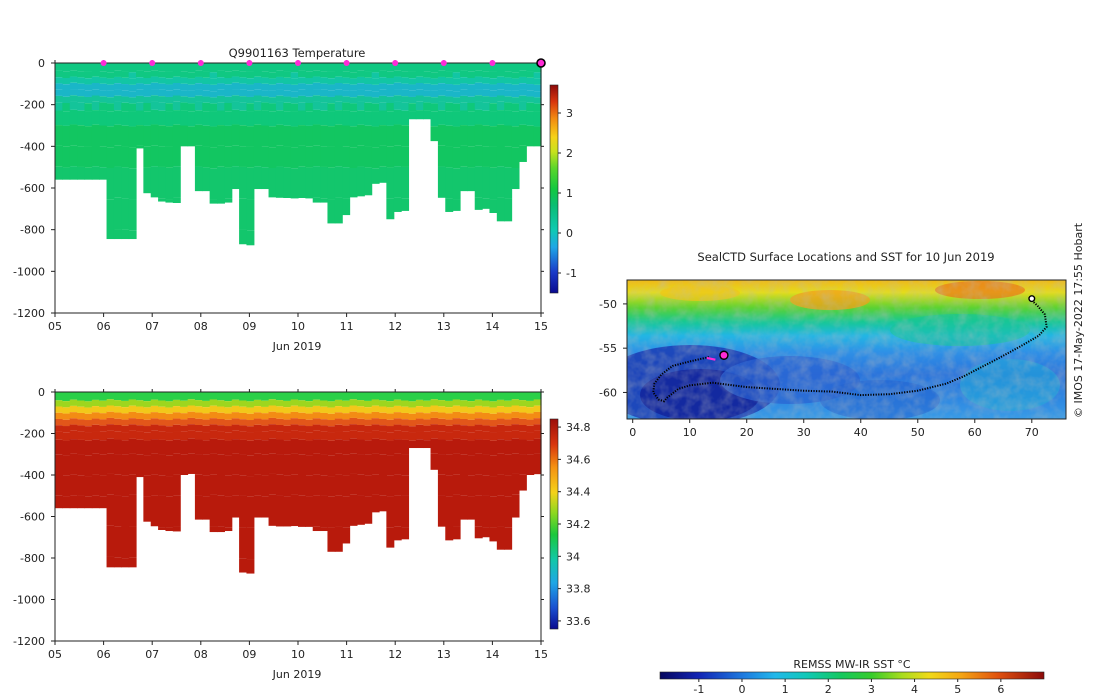 The image size is (1100, 700). Describe the element at coordinates (554, 524) in the screenshot. I see `salinity-colorbar` at that location.